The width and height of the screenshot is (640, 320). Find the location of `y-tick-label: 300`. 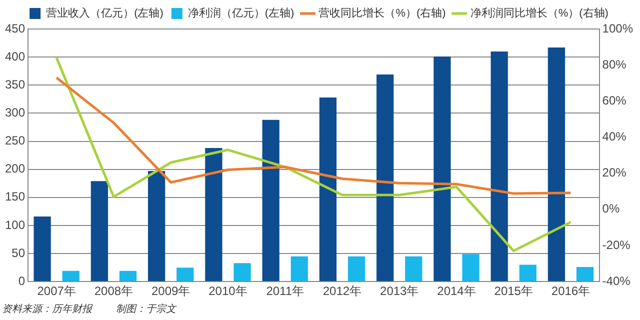

y-tick-label: 300 is located at coordinates (15, 113).